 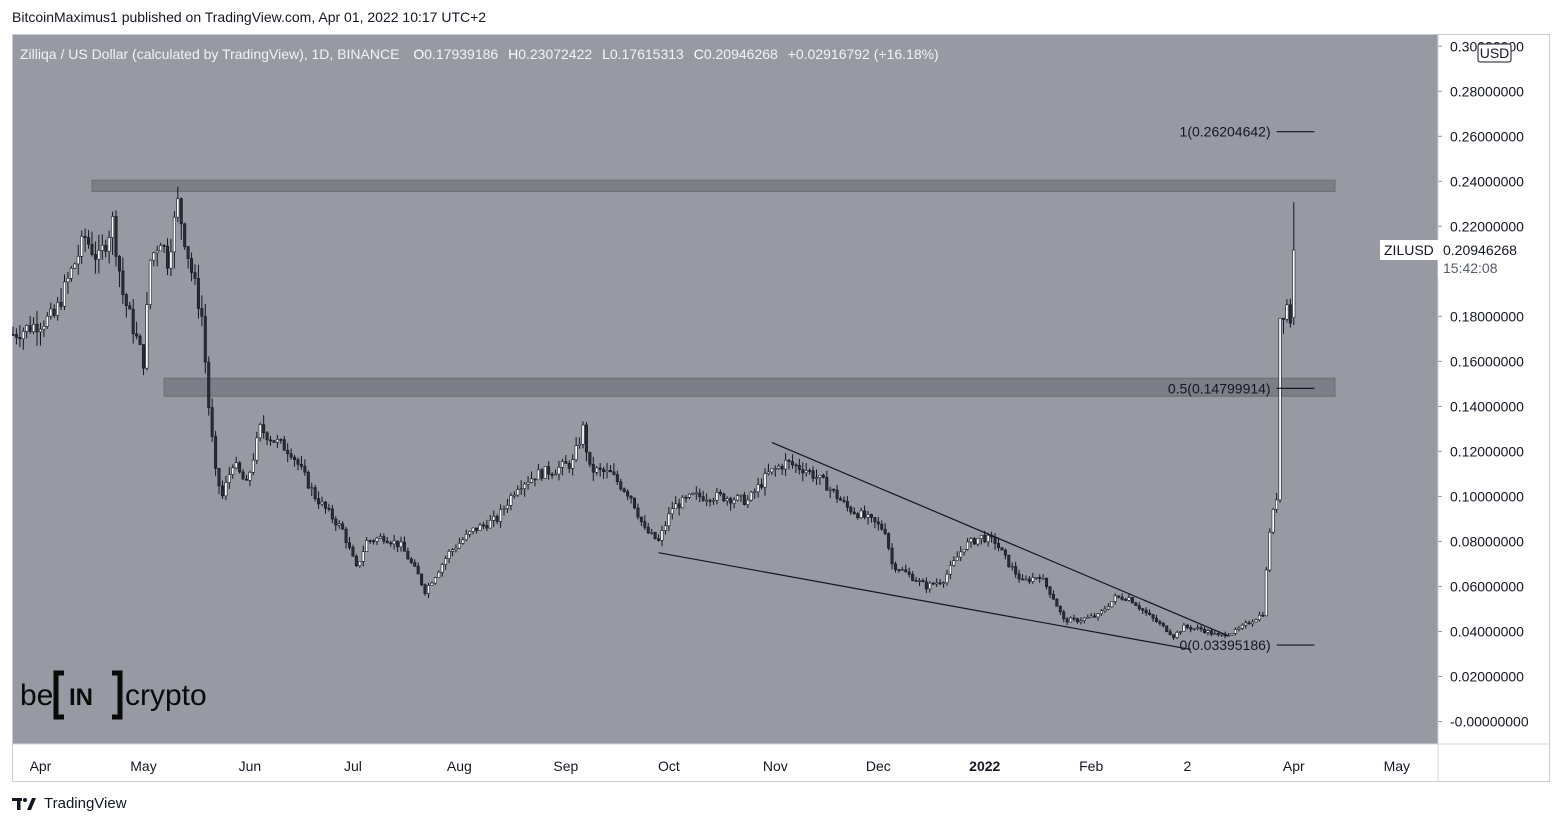 I want to click on price-axis-label: -0.00000000, so click(x=1489, y=721).